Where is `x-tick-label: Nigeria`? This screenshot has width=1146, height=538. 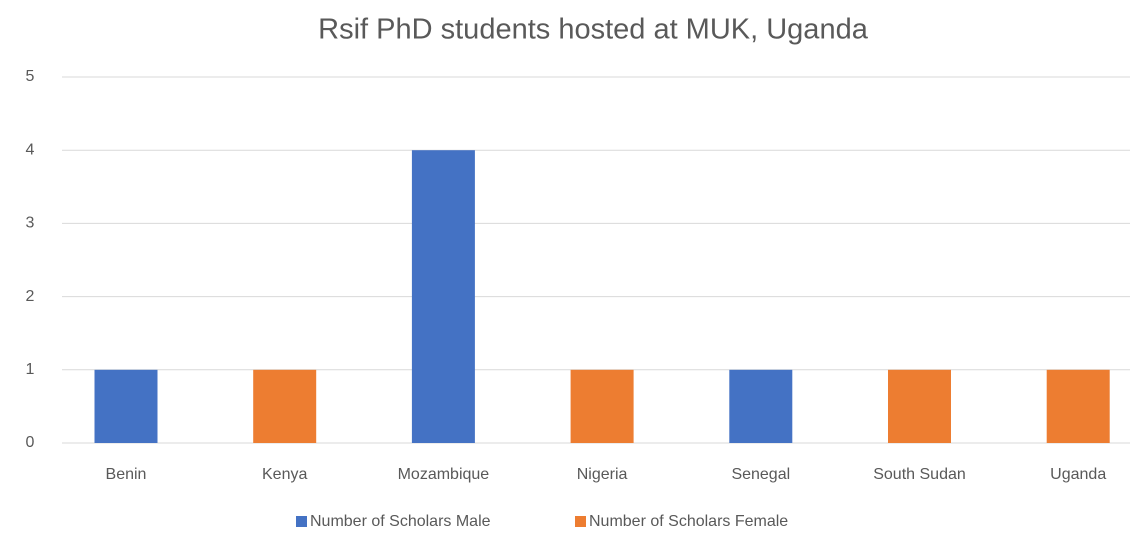 x-tick-label: Nigeria is located at coordinates (602, 474).